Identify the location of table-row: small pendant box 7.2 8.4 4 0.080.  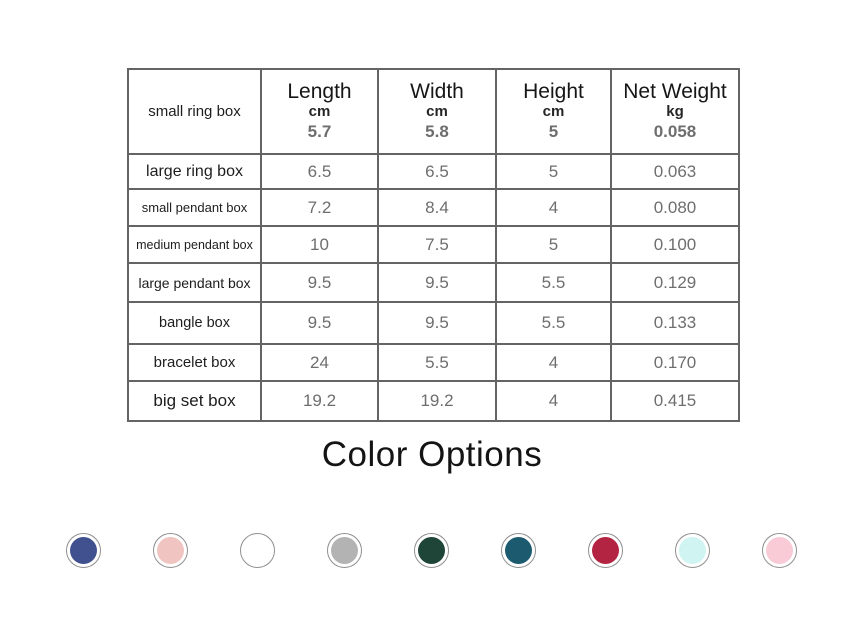
(433, 207).